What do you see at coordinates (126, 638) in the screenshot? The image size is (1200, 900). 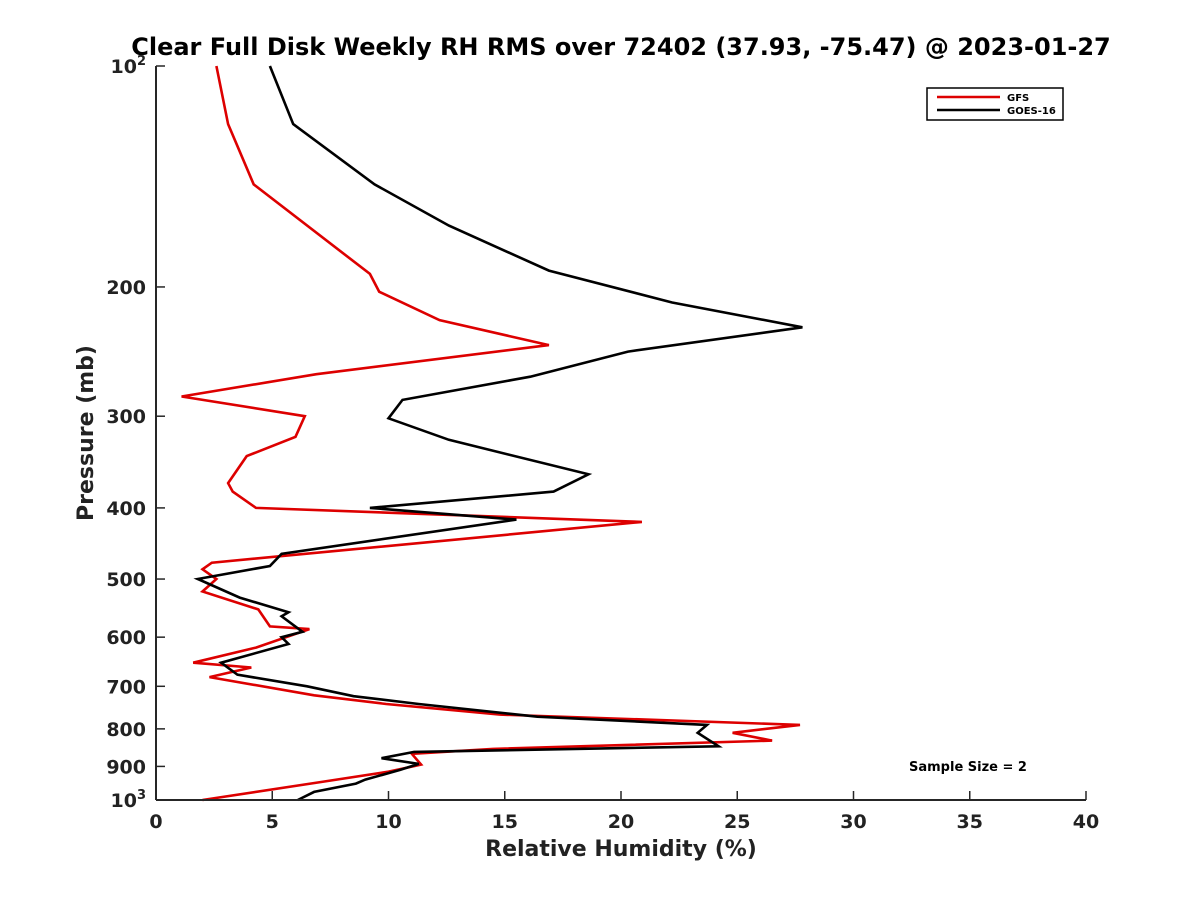 I see `y-tick-label: 600` at bounding box center [126, 638].